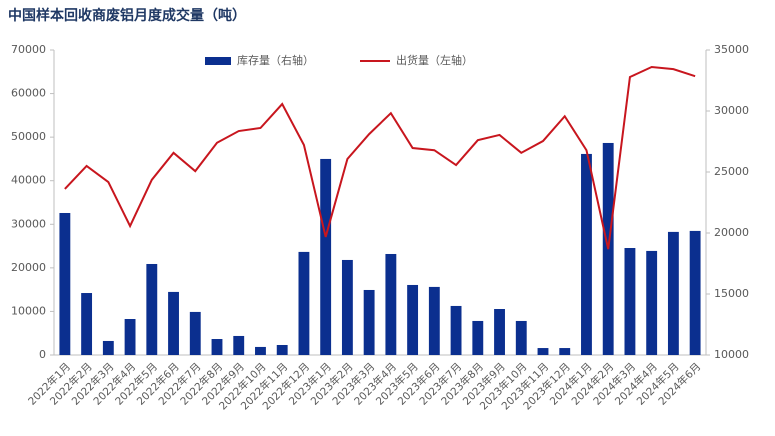 This screenshot has height=436, width=775. I want to click on y2-tick-label: 15000, so click(731, 293).